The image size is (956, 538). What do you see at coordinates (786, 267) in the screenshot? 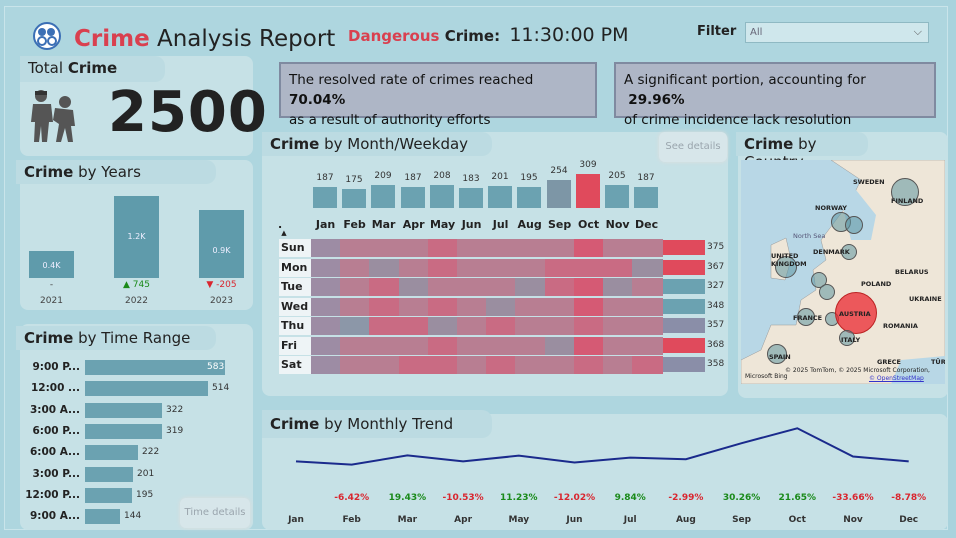
I see `bubble-uk` at bounding box center [786, 267].